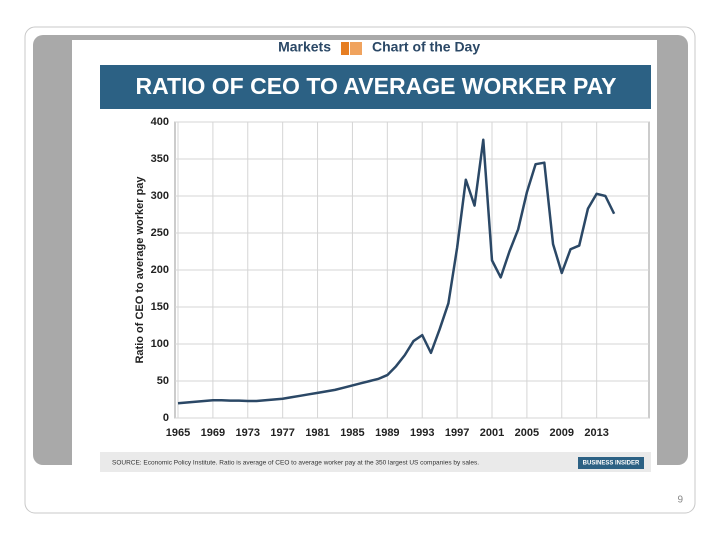 The image size is (720, 545). Describe the element at coordinates (163, 381) in the screenshot. I see `y-tick-label: 50` at that location.